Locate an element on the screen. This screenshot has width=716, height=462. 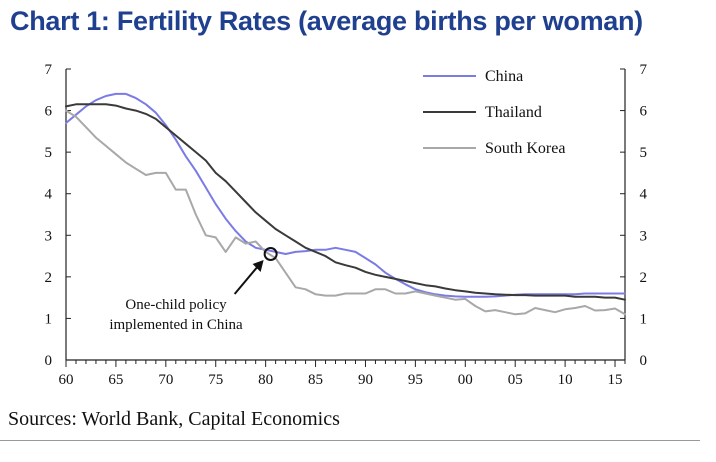
legend-label-south-korea: South Korea is located at coordinates (525, 148).